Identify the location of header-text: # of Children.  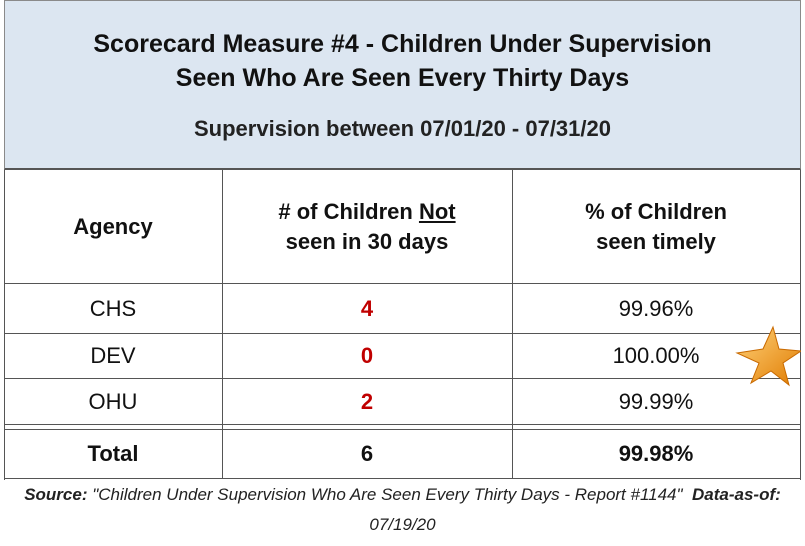
(345, 211).